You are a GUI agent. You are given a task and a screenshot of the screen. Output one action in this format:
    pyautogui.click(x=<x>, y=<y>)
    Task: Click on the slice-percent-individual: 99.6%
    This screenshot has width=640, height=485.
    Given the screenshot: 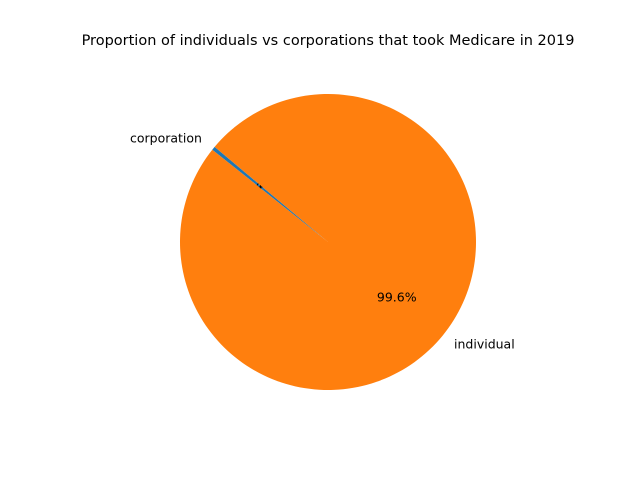 What is the action you would take?
    pyautogui.click(x=397, y=297)
    